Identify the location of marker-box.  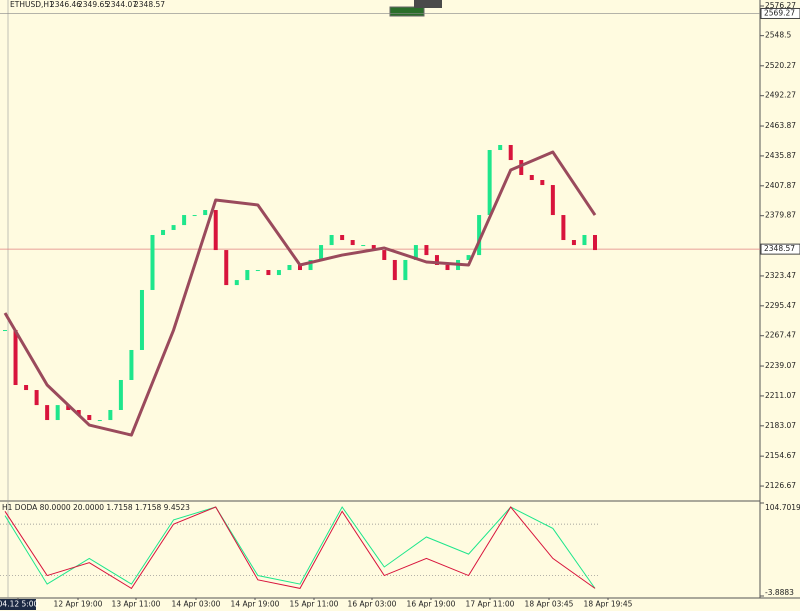
(780, 13).